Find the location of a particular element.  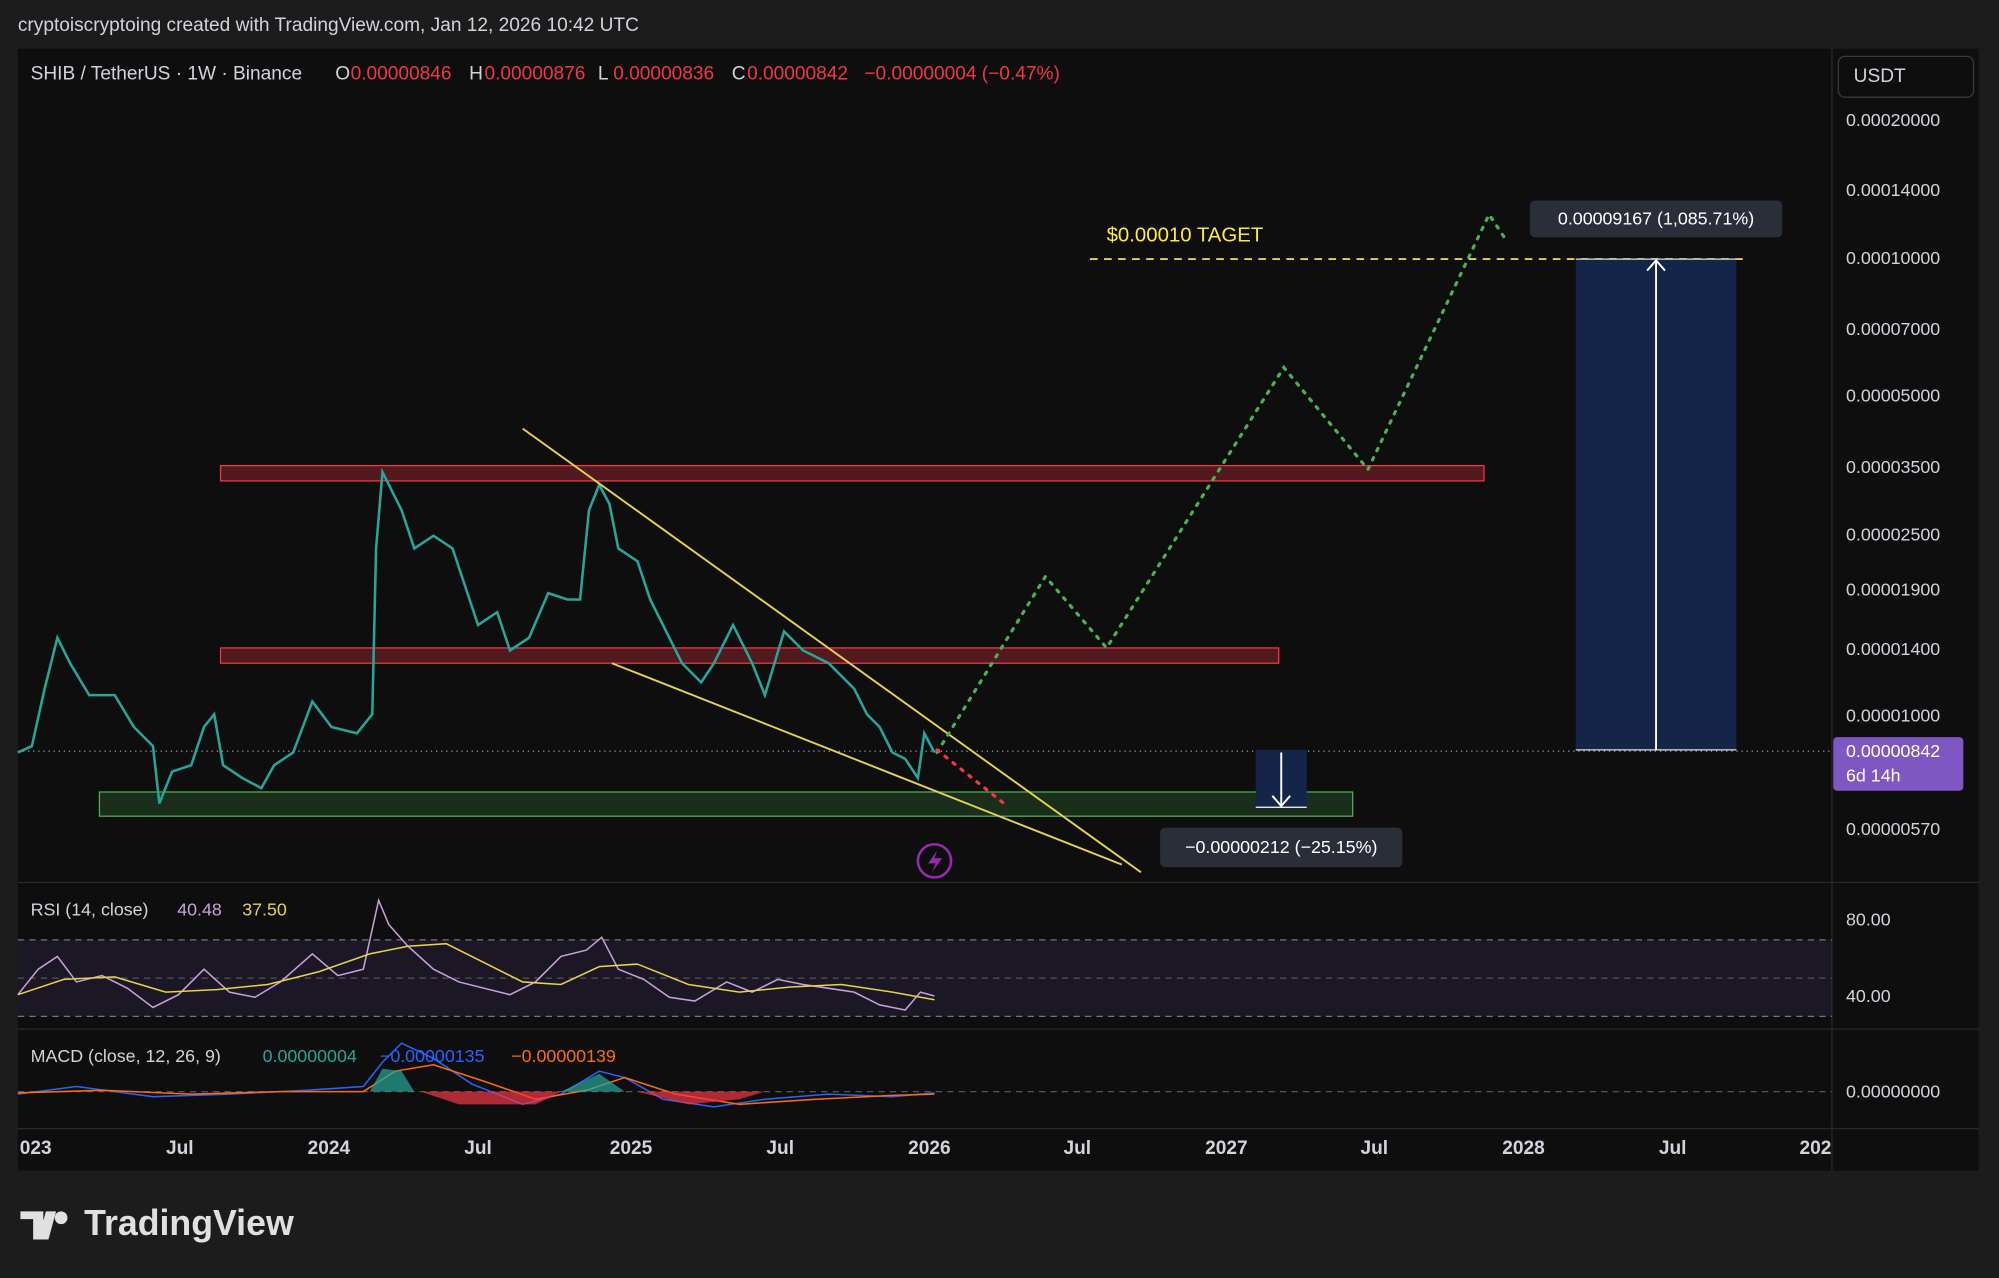

x-tick-label: 2026 is located at coordinates (929, 1148).